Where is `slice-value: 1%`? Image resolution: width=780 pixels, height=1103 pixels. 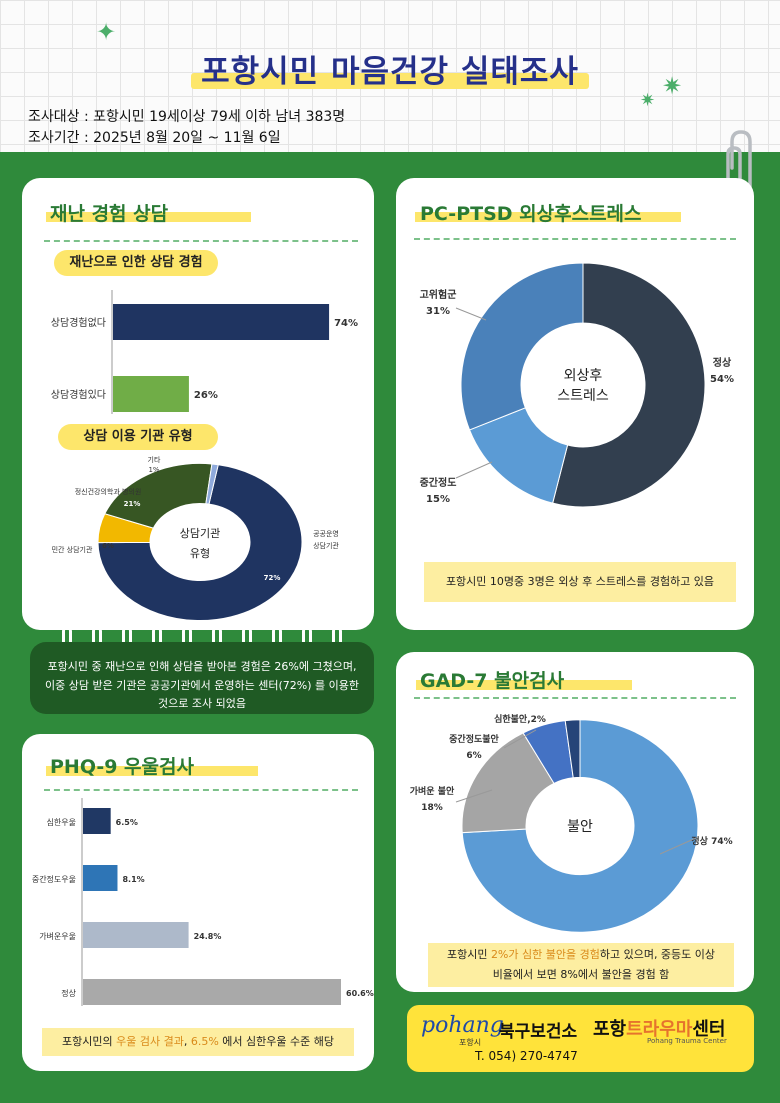 slice-value: 1% is located at coordinates (153, 470).